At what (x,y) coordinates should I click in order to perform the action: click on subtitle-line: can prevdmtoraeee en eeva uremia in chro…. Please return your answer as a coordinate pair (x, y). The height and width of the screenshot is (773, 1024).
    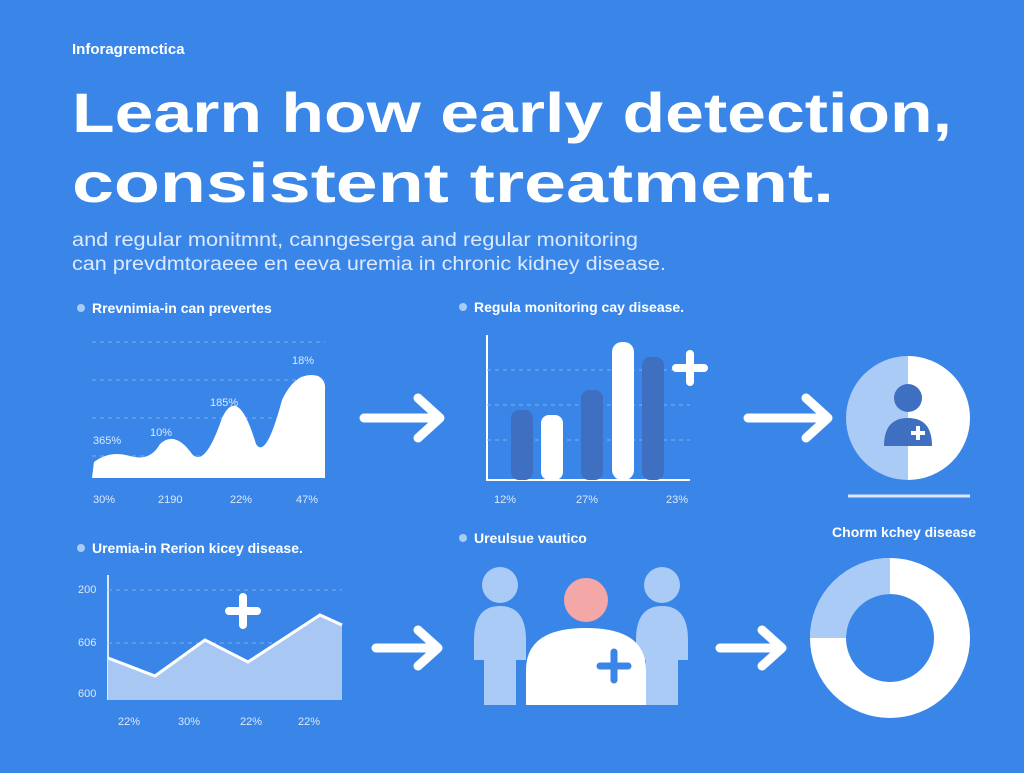
    Looking at the image, I should click on (369, 264).